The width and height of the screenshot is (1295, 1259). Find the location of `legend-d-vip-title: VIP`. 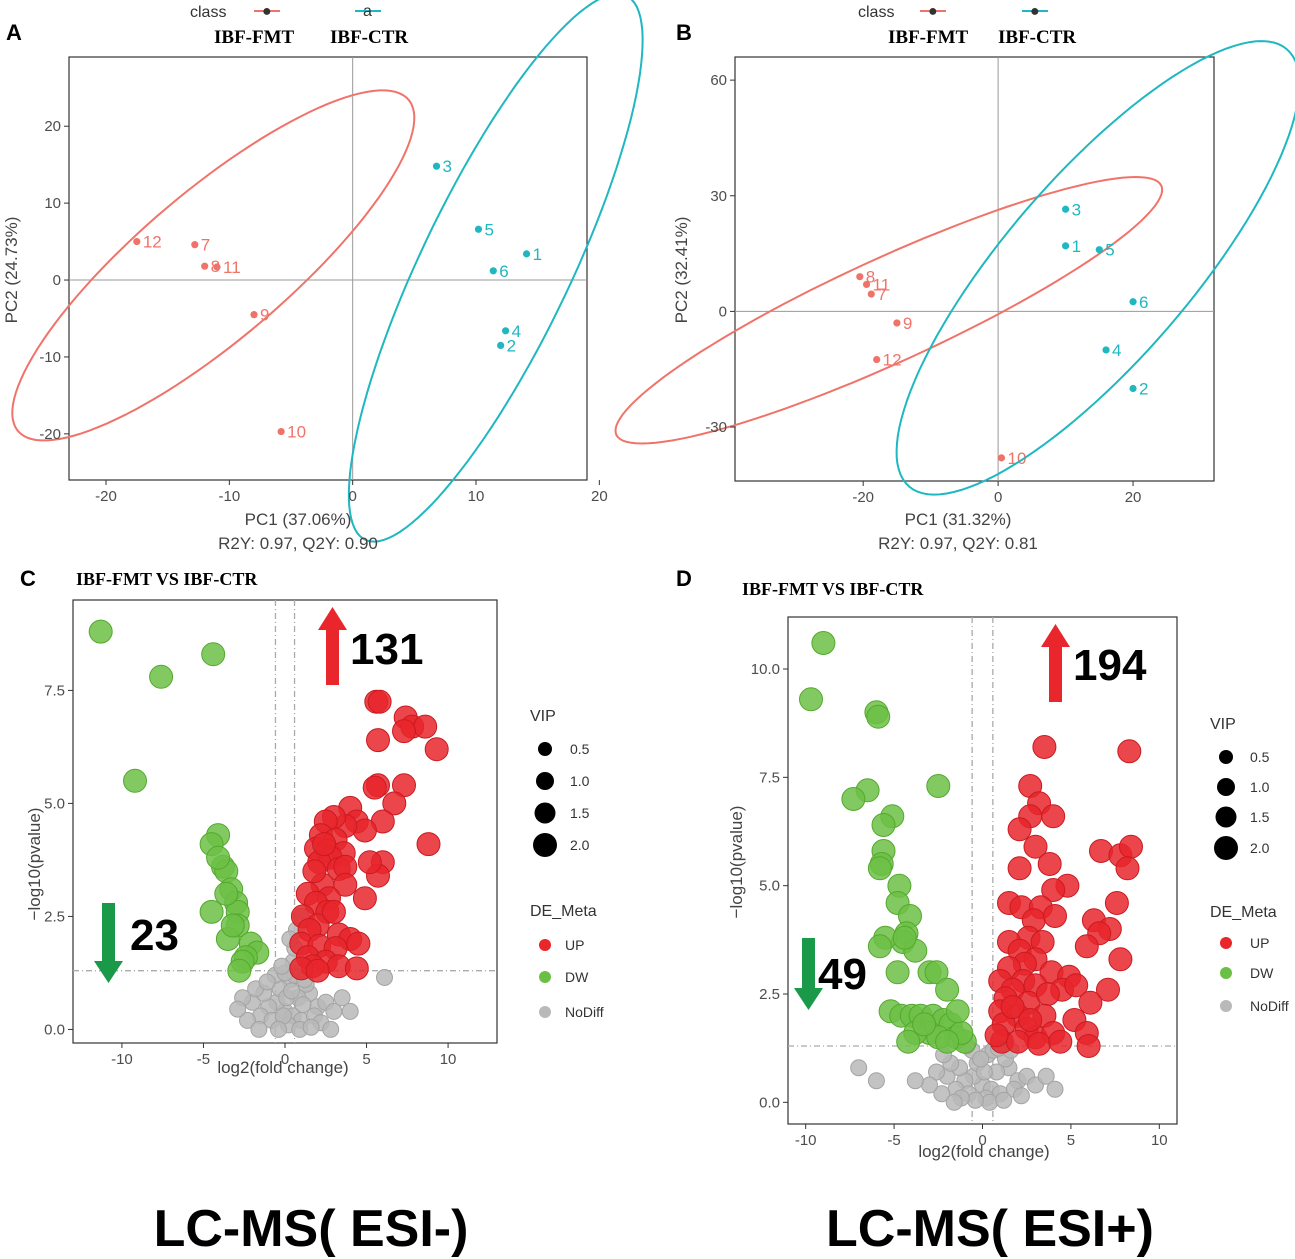

legend-d-vip-title: VIP is located at coordinates (1223, 724).